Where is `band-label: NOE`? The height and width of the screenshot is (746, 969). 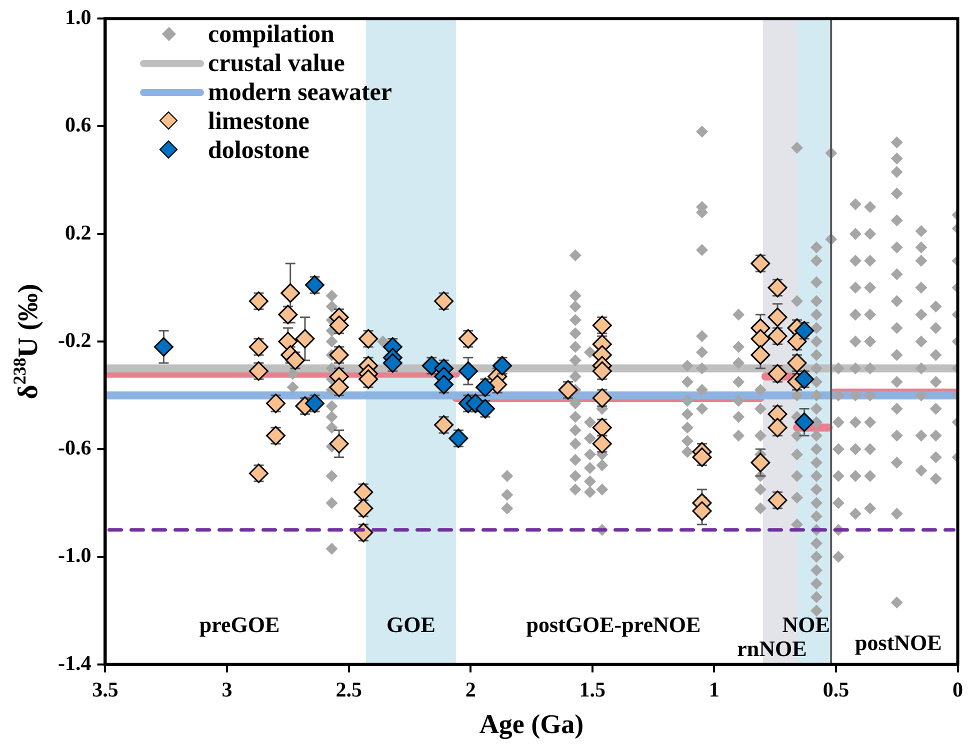 band-label: NOE is located at coordinates (806, 625).